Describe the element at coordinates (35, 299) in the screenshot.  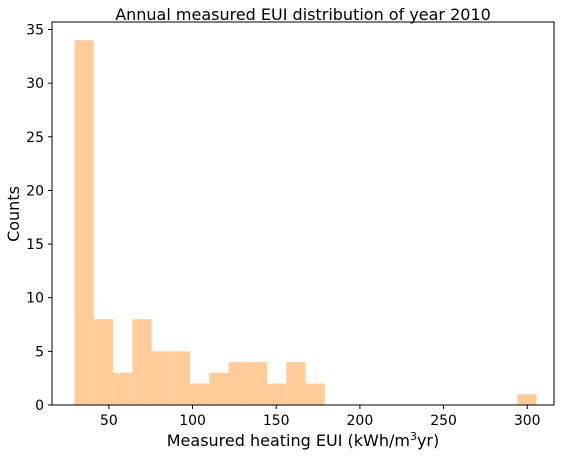
I see `y-tick-label: 10` at that location.